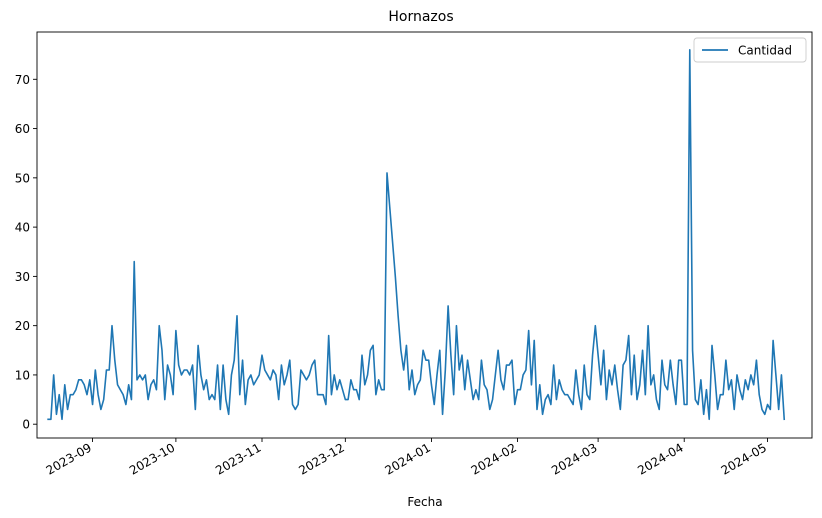 This screenshot has width=822, height=518. I want to click on y-tick-label: 50, so click(22, 178).